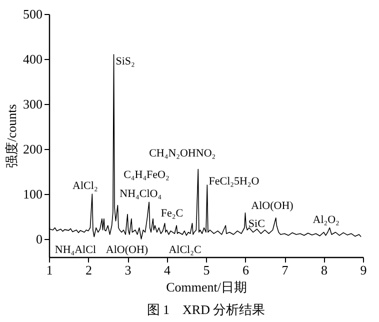 This screenshot has width=379, height=322. I want to click on x-axis-title: Comment/日期, so click(206, 287).